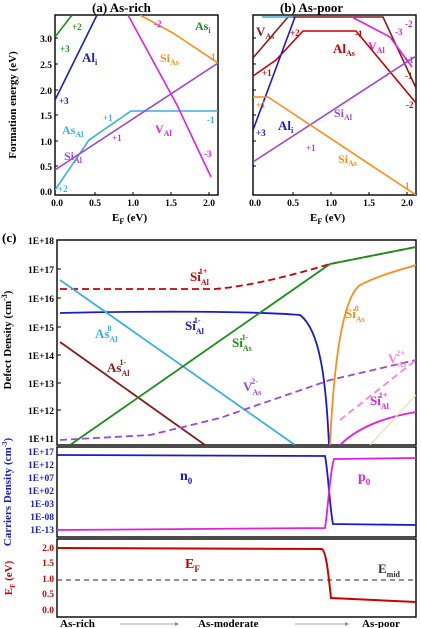 This screenshot has height=628, width=421. I want to click on a-ytick: 1.5, so click(46, 117).